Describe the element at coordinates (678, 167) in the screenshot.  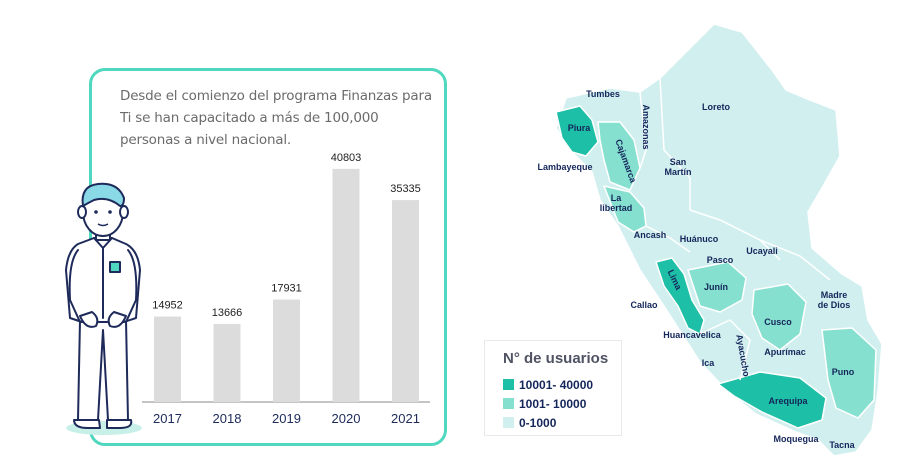
I see `map-label-san-martin: San Martín` at that location.